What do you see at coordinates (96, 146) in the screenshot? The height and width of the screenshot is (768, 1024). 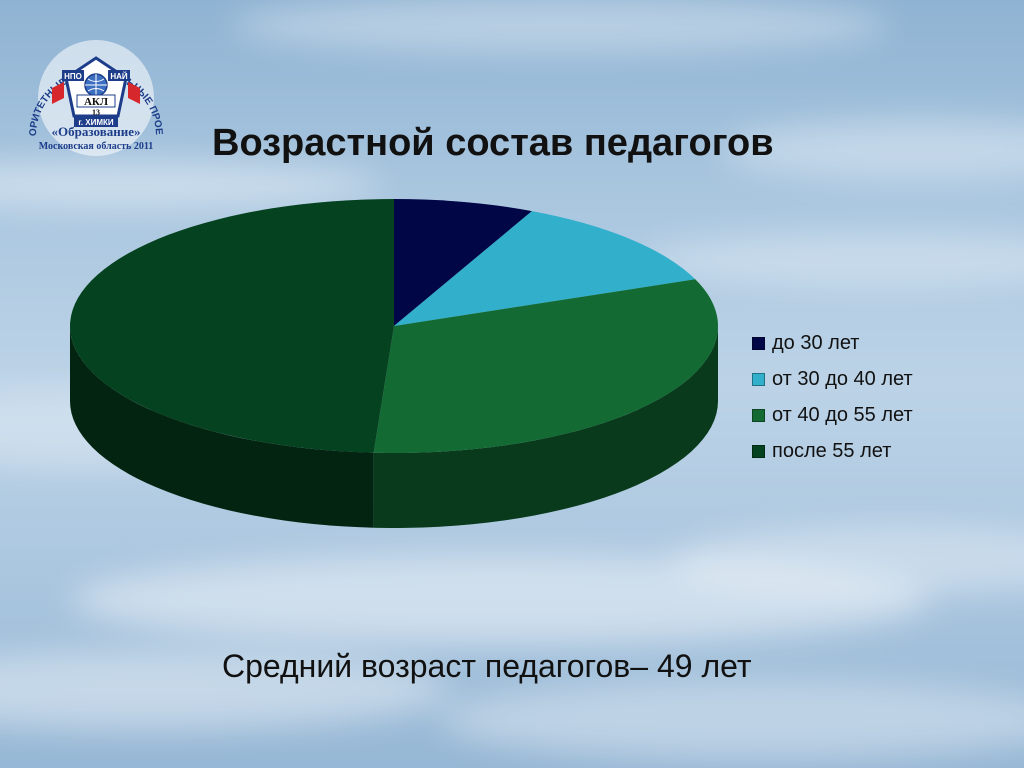 I see `logo-region: Московская область 2011` at bounding box center [96, 146].